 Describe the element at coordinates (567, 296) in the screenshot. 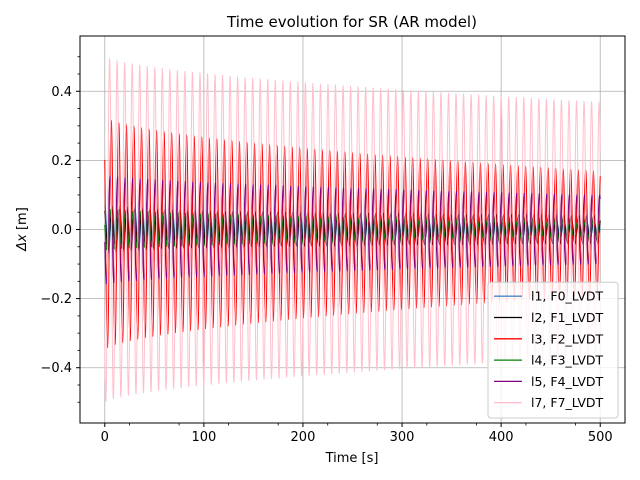

I see `legend-entry-1: l1, F0_LVDT` at that location.